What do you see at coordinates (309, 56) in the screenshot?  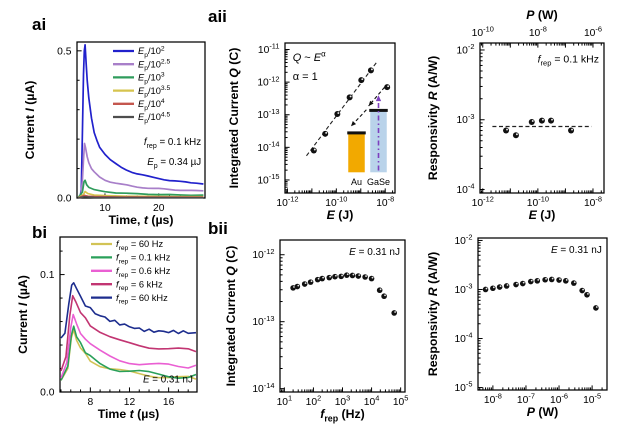 I see `svg-text: Q ~ Eα` at bounding box center [309, 56].